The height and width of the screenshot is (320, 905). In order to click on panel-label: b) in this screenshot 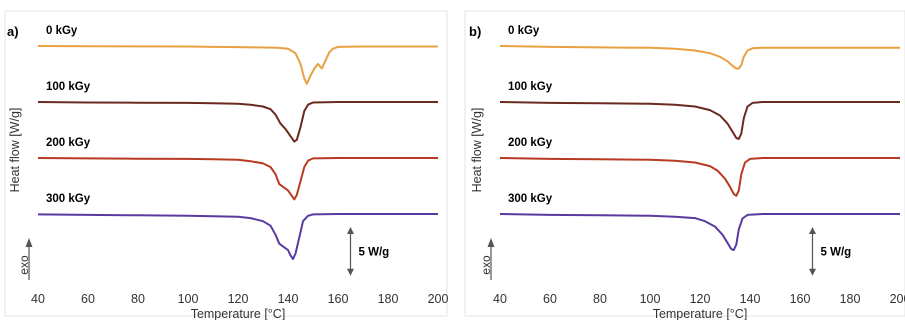, I will do `click(475, 31)`.